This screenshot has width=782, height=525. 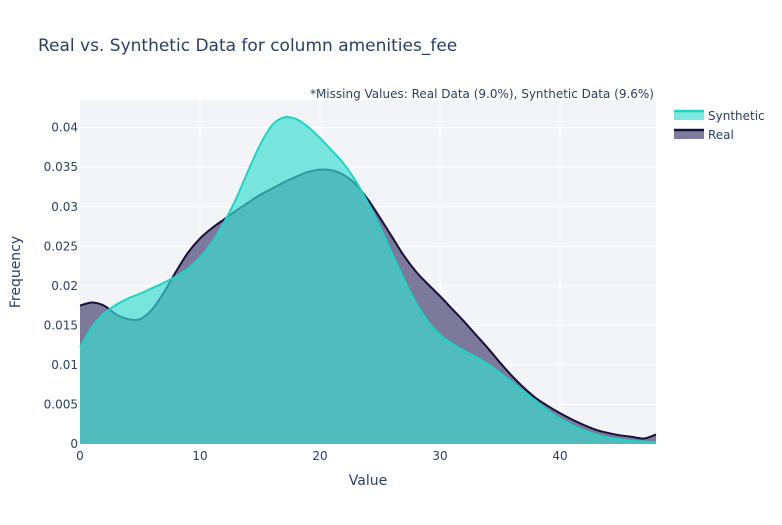 I want to click on x-tick-label: 30, so click(x=439, y=456).